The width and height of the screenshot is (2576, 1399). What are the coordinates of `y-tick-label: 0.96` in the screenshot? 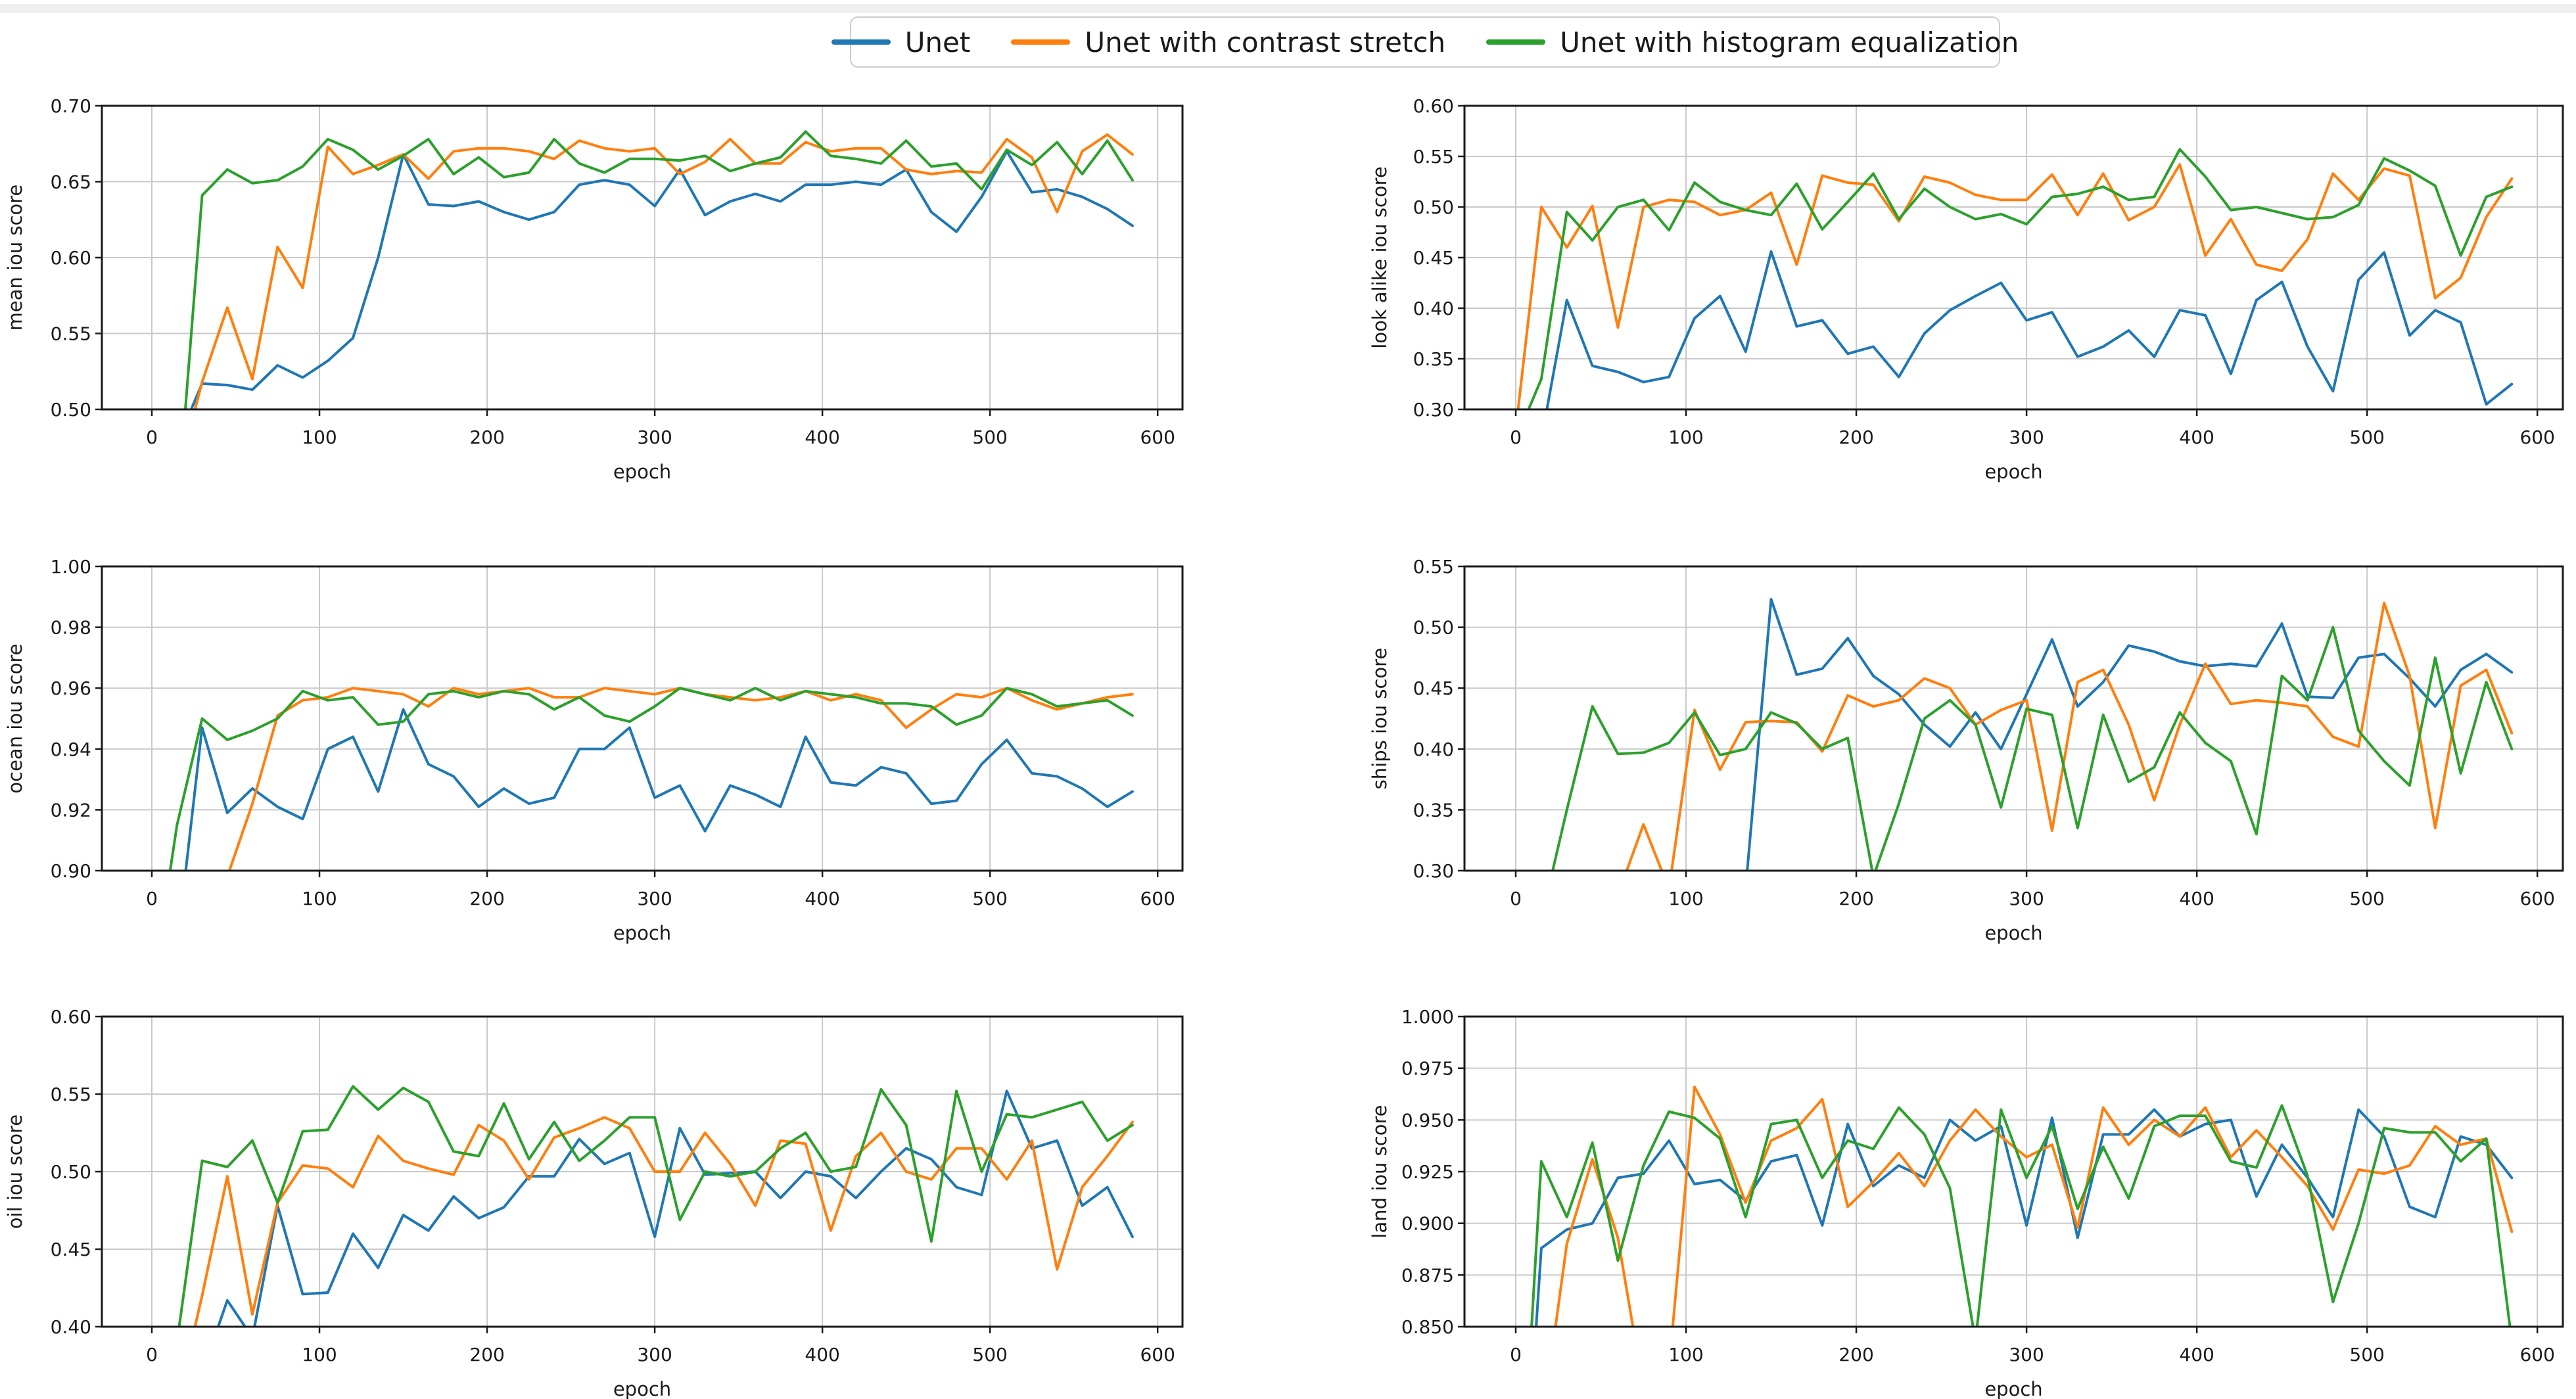 It's located at (71, 688).